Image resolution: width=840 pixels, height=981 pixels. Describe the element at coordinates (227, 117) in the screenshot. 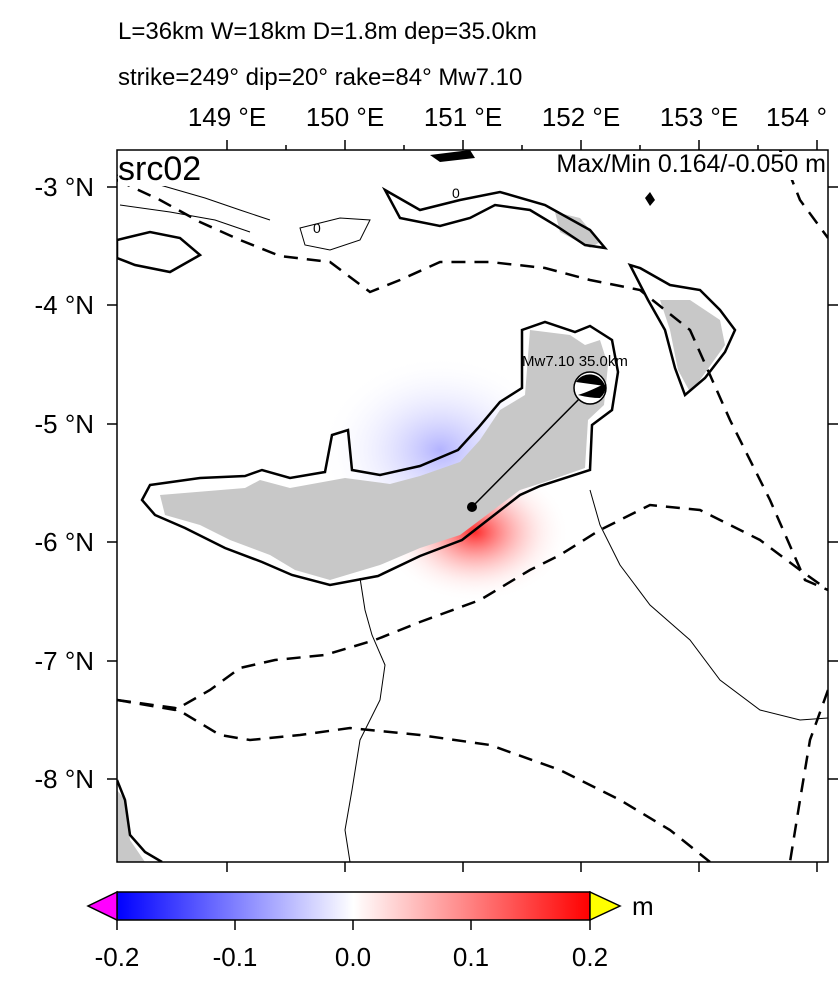

I see `lon-label: 149 °E` at that location.